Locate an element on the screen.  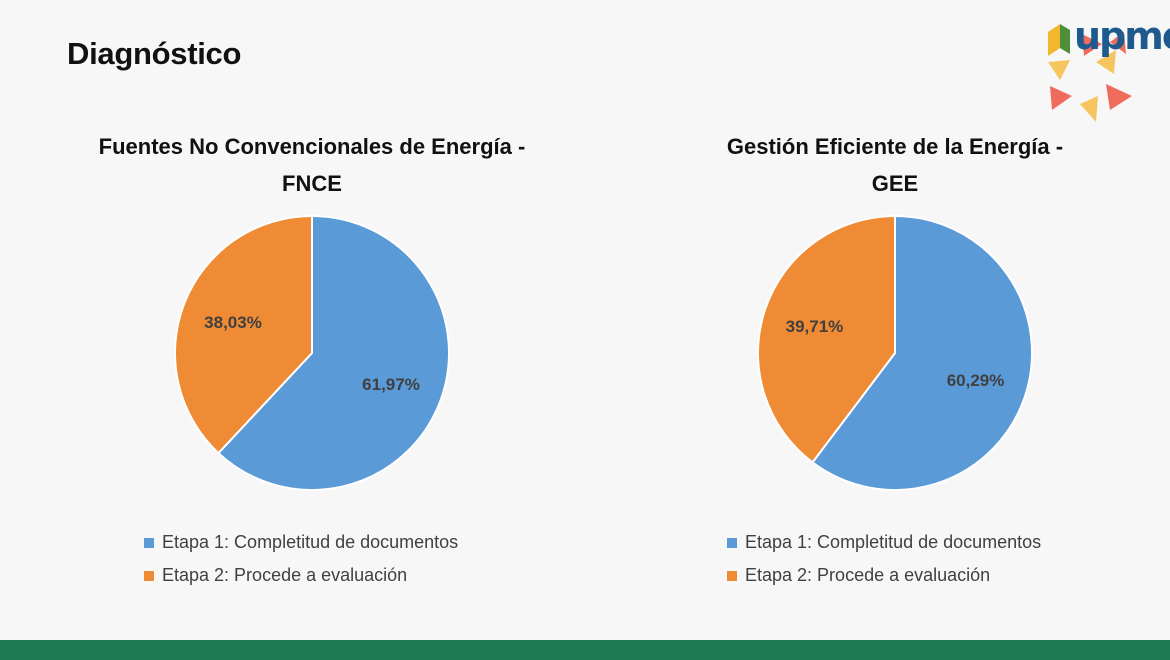
slide-title: Diagnóstico is located at coordinates (154, 53).